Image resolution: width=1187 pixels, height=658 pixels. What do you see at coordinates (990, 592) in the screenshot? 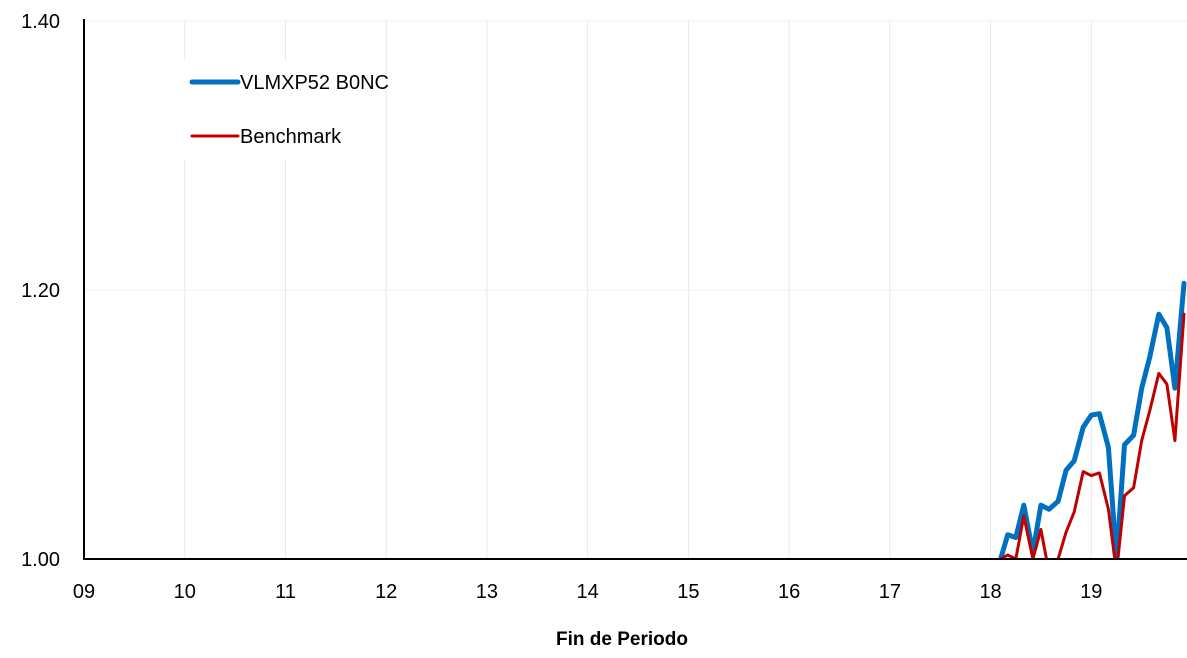
I see `x-tick-label: 18` at bounding box center [990, 592].